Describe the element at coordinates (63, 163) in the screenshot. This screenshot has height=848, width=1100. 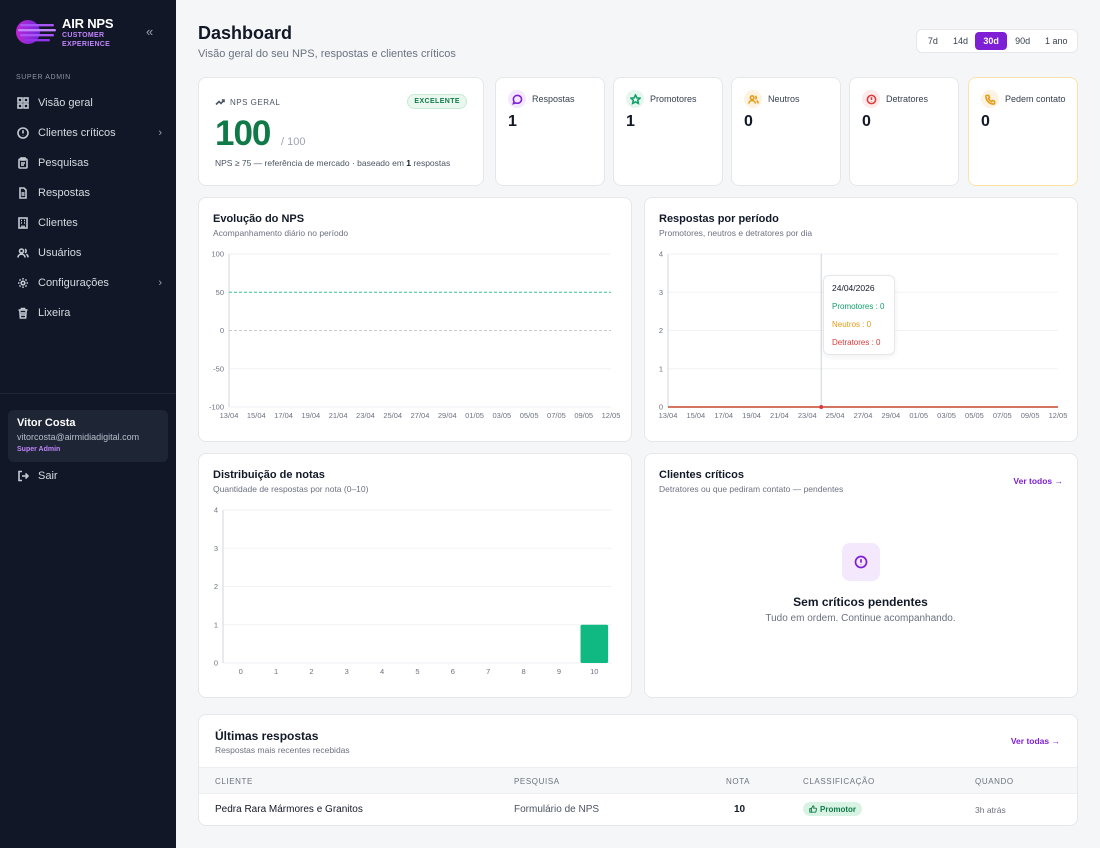
I see `sidebar-item-label: Pesquisas` at that location.